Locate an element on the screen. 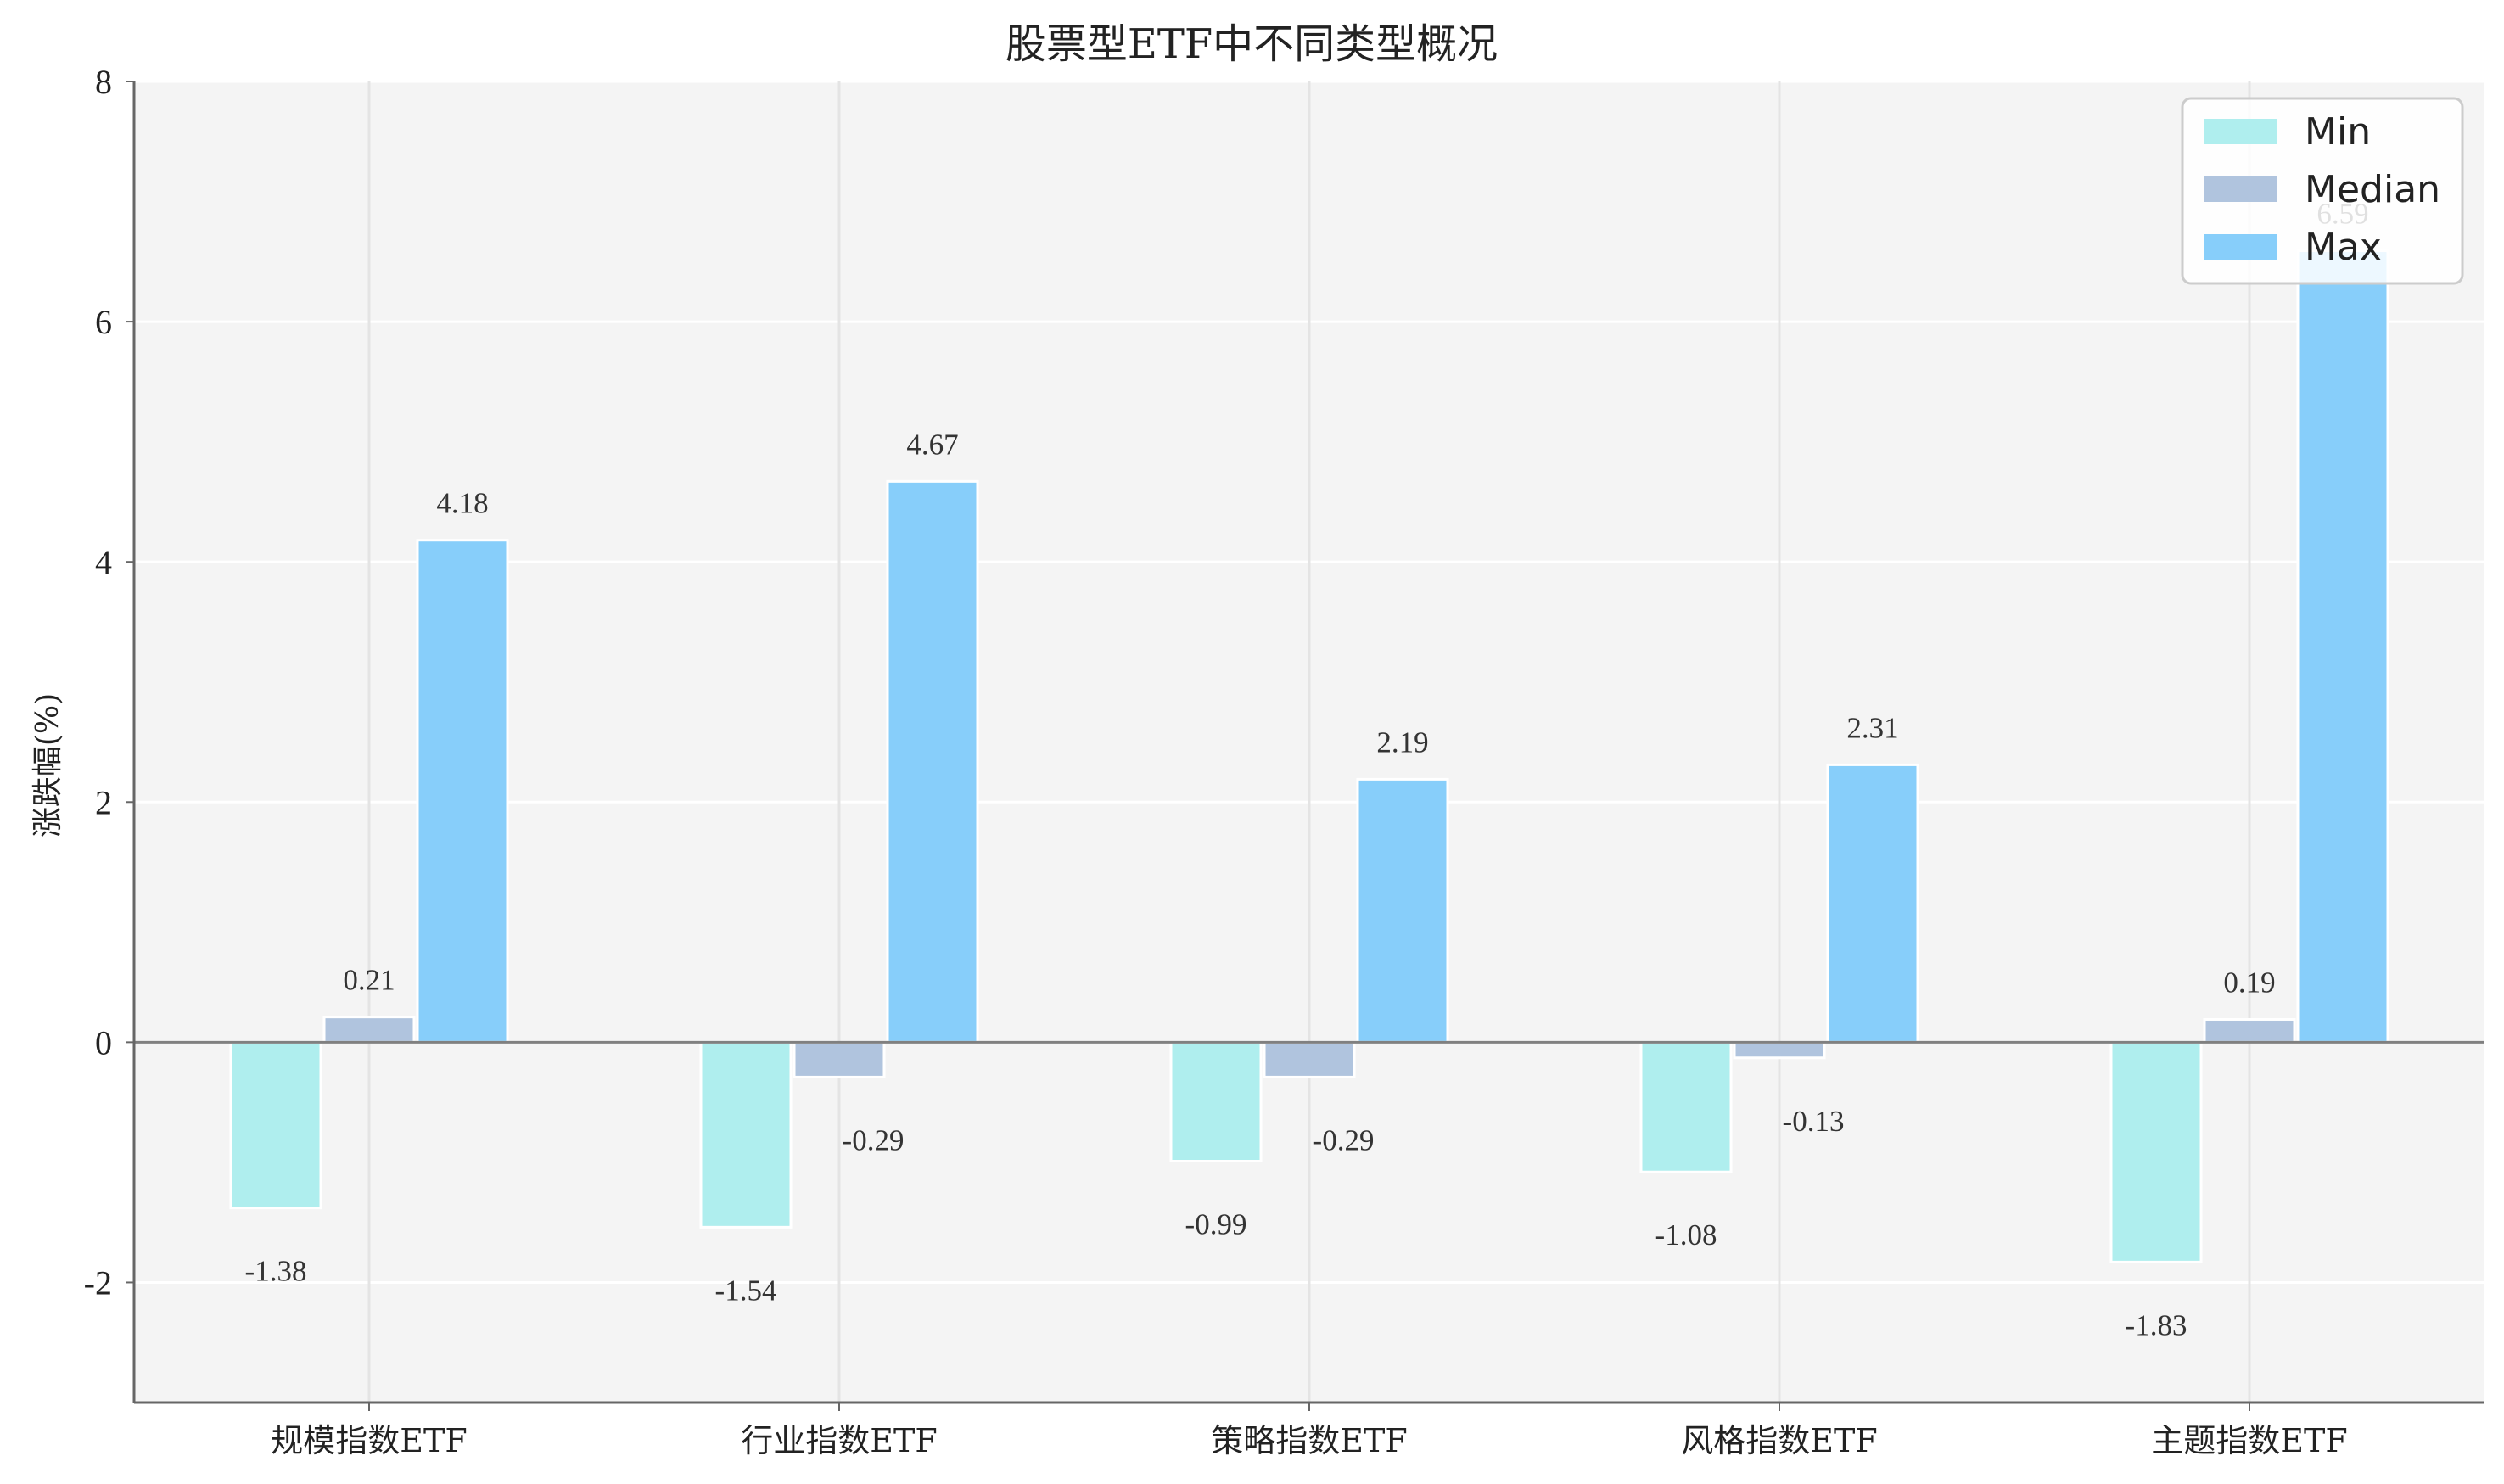 This screenshot has height=1484, width=2504. legend-swatch-median is located at coordinates (2240, 189).